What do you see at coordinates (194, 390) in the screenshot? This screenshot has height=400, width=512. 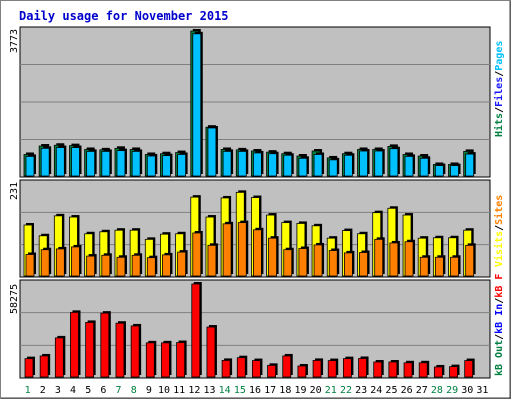 I see `x-tick-label: 12` at bounding box center [194, 390].